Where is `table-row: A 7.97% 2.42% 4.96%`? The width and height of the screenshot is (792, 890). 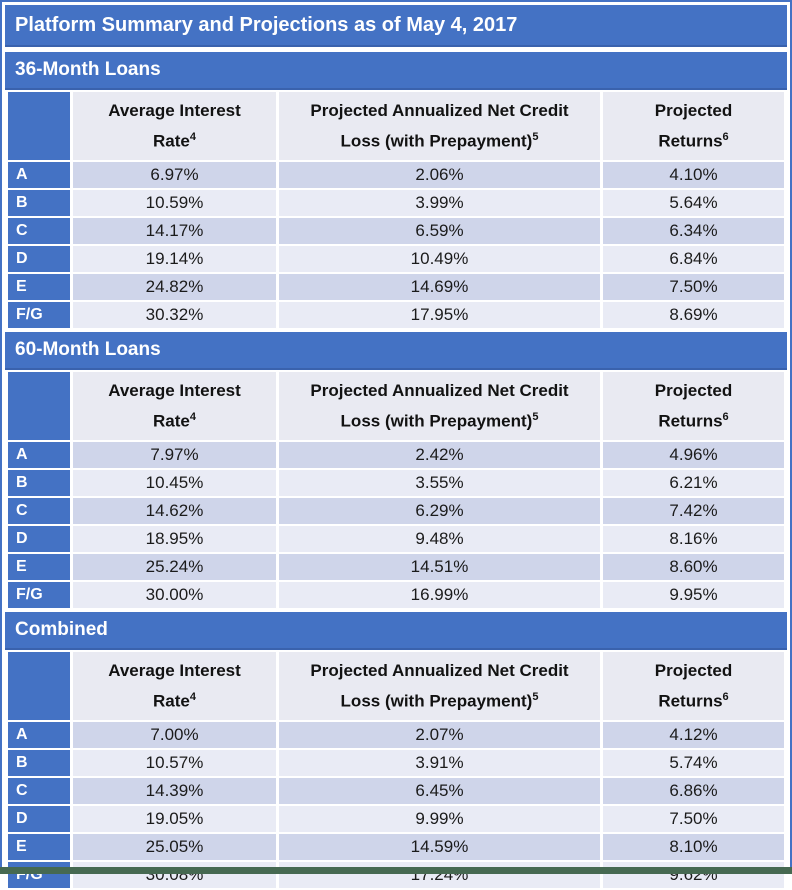 table-row: A 7.97% 2.42% 4.96% is located at coordinates (396, 455).